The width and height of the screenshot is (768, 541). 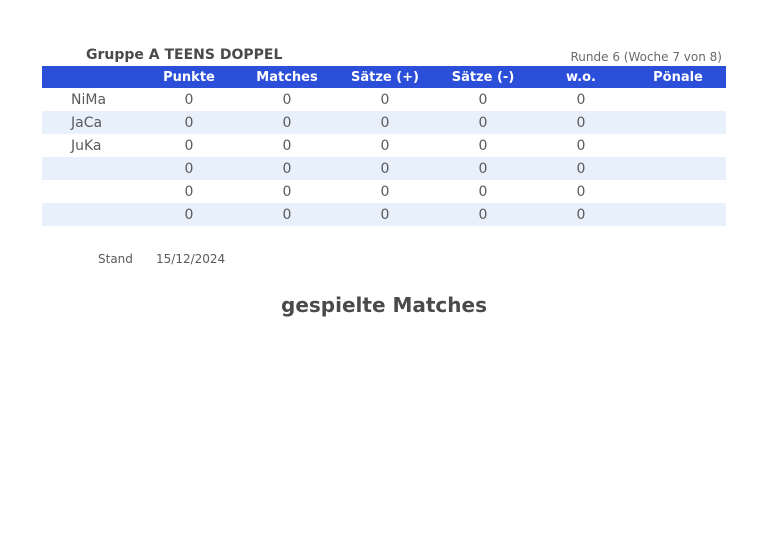 I want to click on stand-date: 15/12/2024, so click(x=191, y=259).